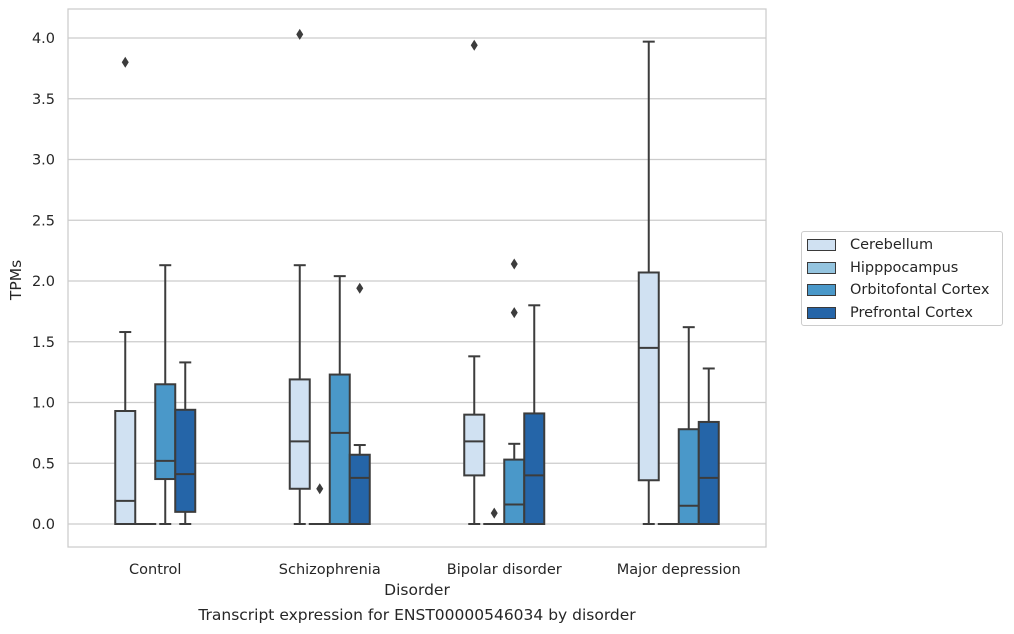 The width and height of the screenshot is (1014, 634). What do you see at coordinates (43, 464) in the screenshot?
I see `y-tick-label: 0.5` at bounding box center [43, 464].